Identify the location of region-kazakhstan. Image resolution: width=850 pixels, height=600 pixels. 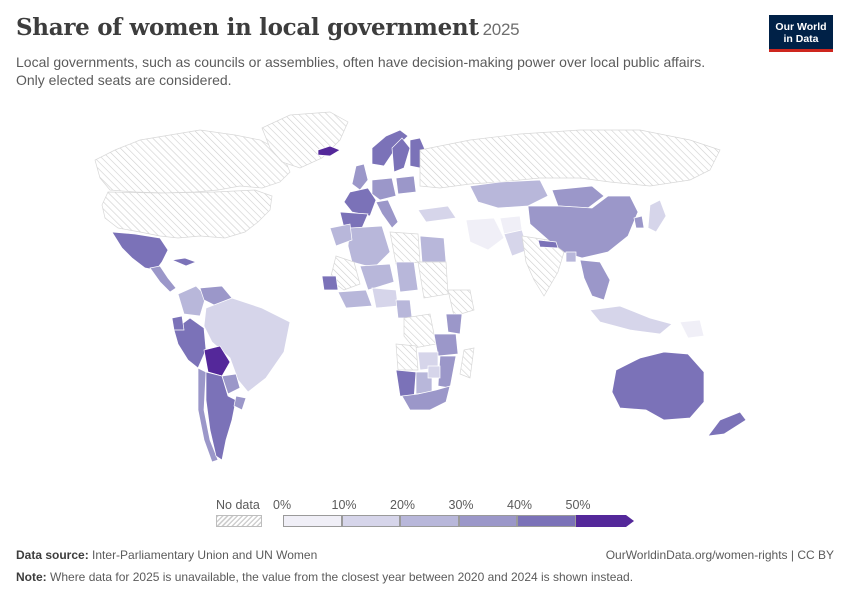
(509, 194).